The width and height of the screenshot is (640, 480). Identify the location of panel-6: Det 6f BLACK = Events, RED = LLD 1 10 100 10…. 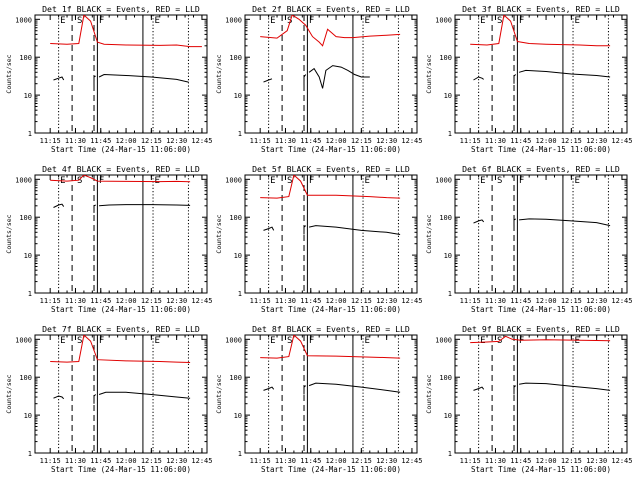
(528, 239).